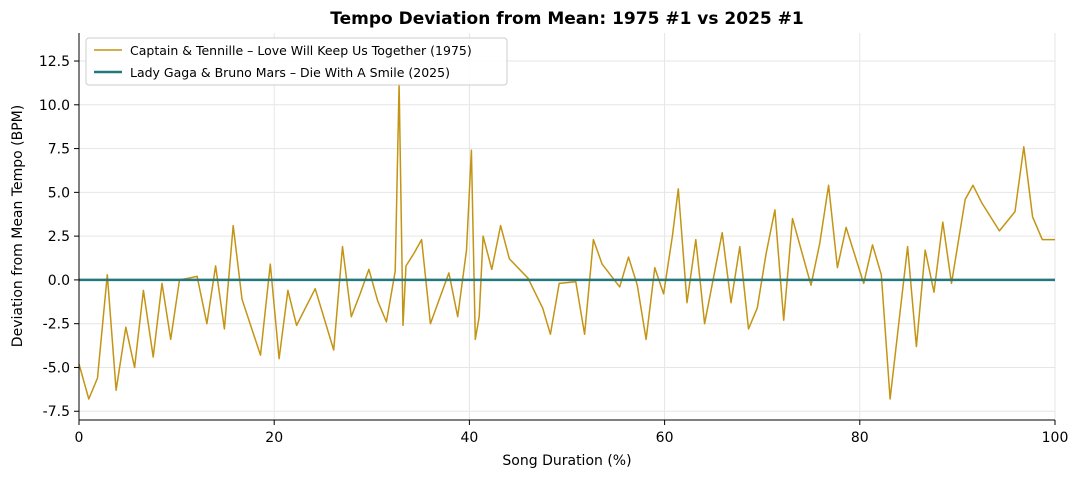 The image size is (1080, 477). Describe the element at coordinates (56, 412) in the screenshot. I see `y-tick-label: -7.5` at that location.